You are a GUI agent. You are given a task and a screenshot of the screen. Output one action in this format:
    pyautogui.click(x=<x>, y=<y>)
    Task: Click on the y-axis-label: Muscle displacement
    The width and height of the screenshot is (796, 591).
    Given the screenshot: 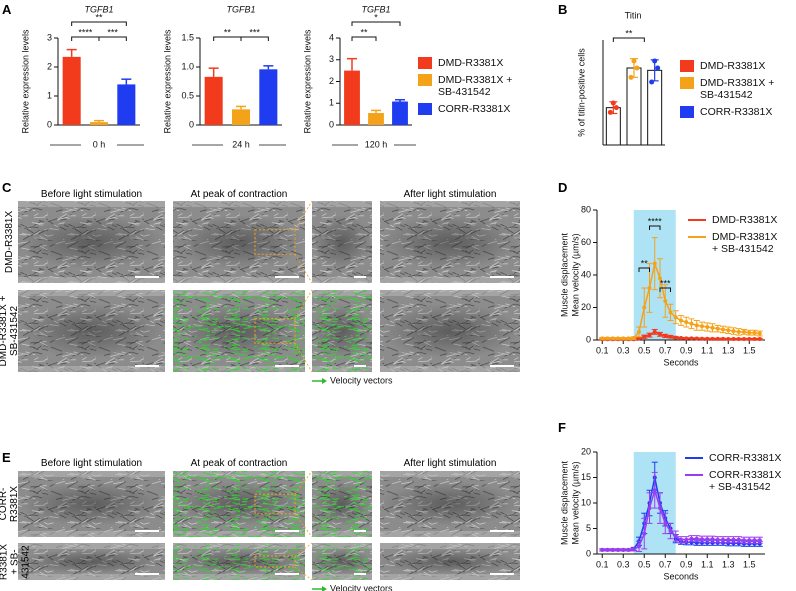 What is the action you would take?
    pyautogui.click(x=564, y=502)
    